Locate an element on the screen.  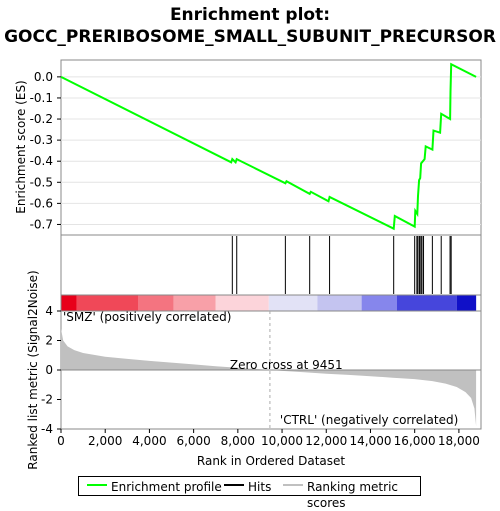
legend-swatch-ranking is located at coordinates (293, 485).